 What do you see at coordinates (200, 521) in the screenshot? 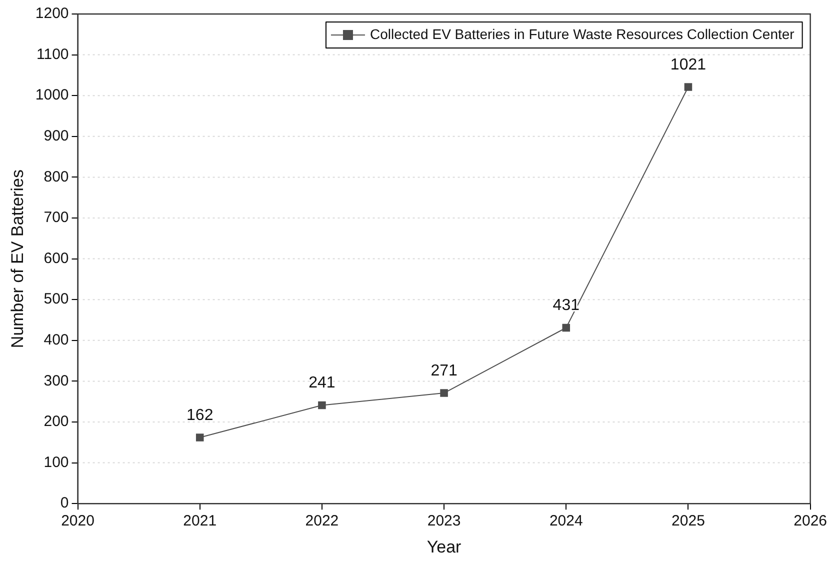
I see `x-tick-label: 2021` at bounding box center [200, 521].